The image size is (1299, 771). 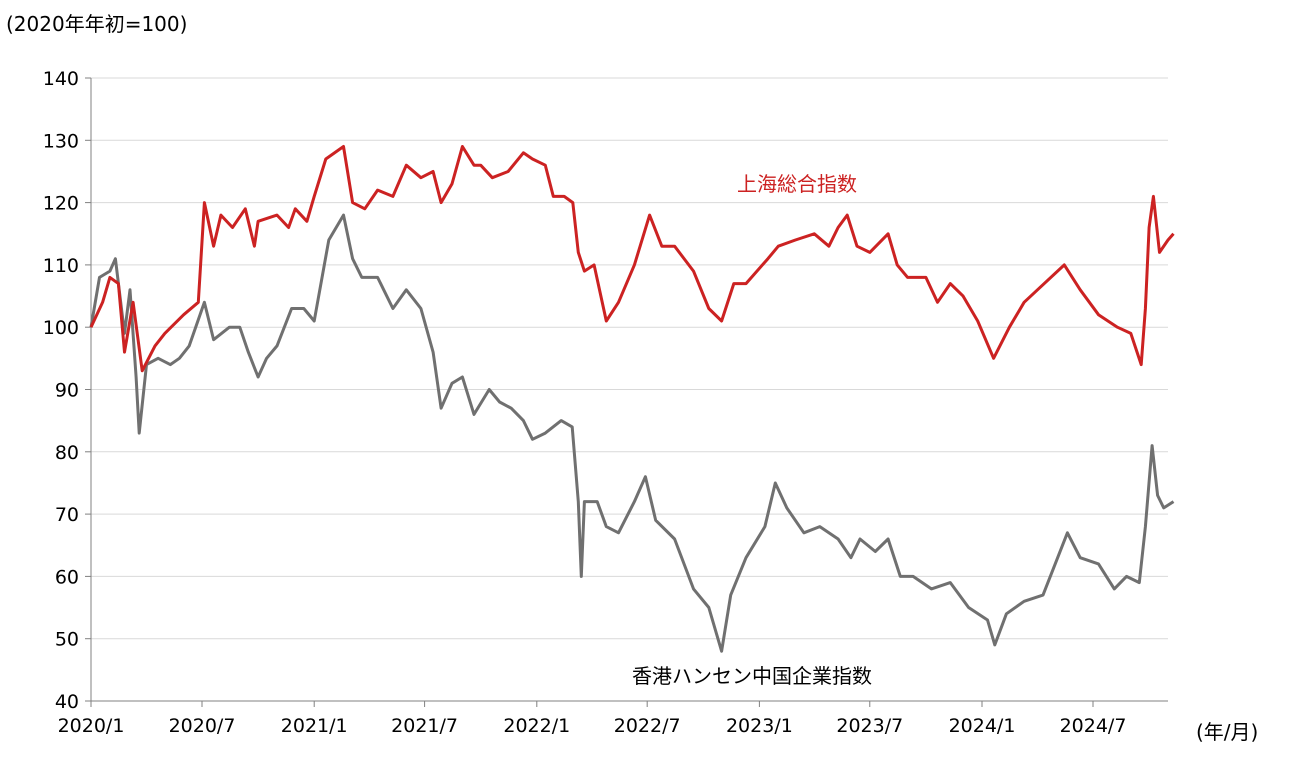 What do you see at coordinates (1227, 732) in the screenshot?
I see `x-axis-unit-label: (年/月)` at bounding box center [1227, 732].